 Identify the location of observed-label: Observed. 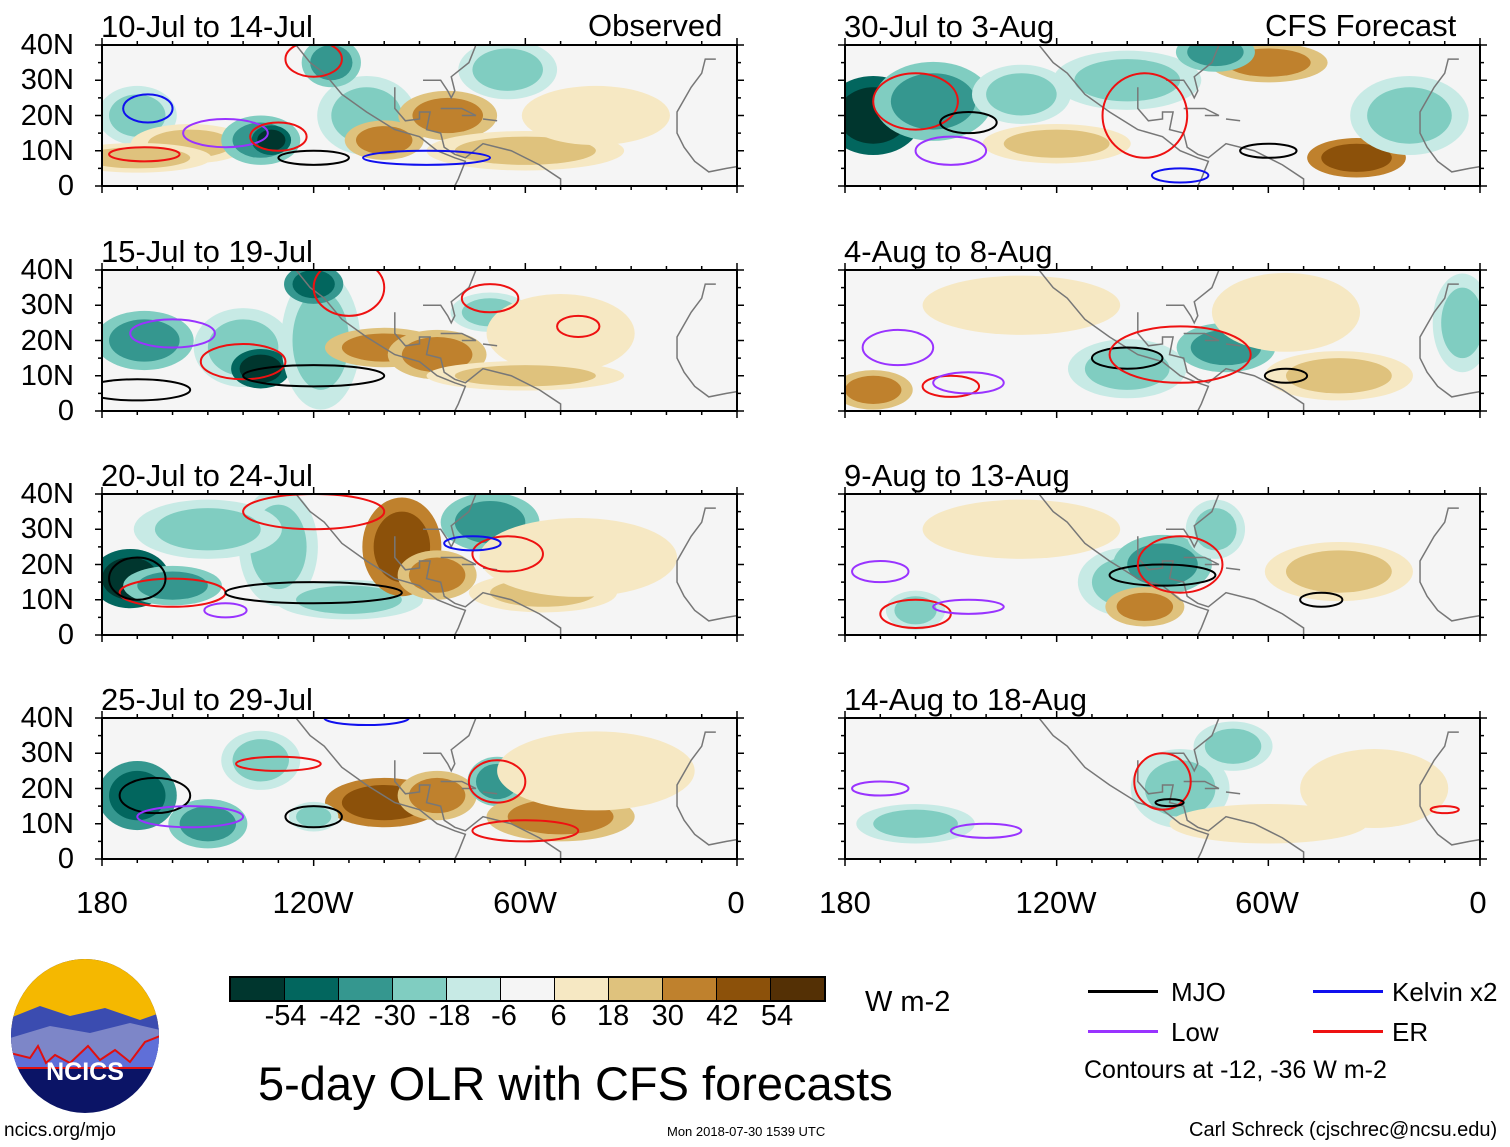
(655, 25).